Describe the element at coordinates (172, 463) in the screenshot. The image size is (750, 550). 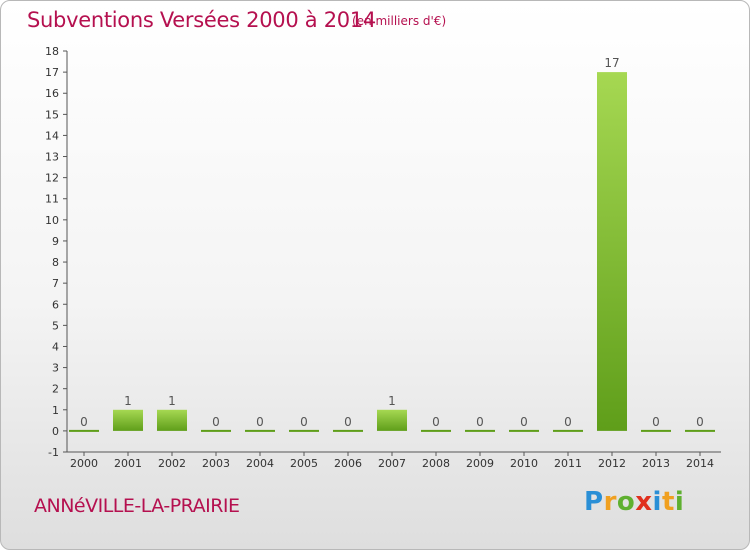
I see `x-tick-label: 2002` at that location.